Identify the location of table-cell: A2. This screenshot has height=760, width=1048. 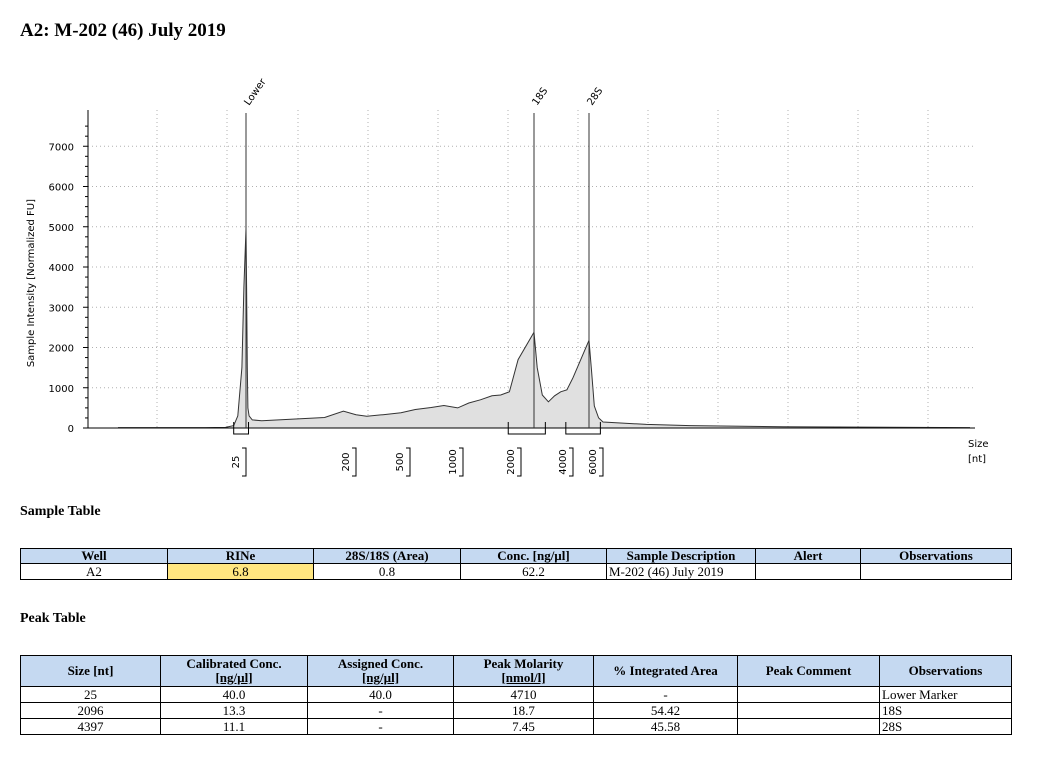
(94, 571).